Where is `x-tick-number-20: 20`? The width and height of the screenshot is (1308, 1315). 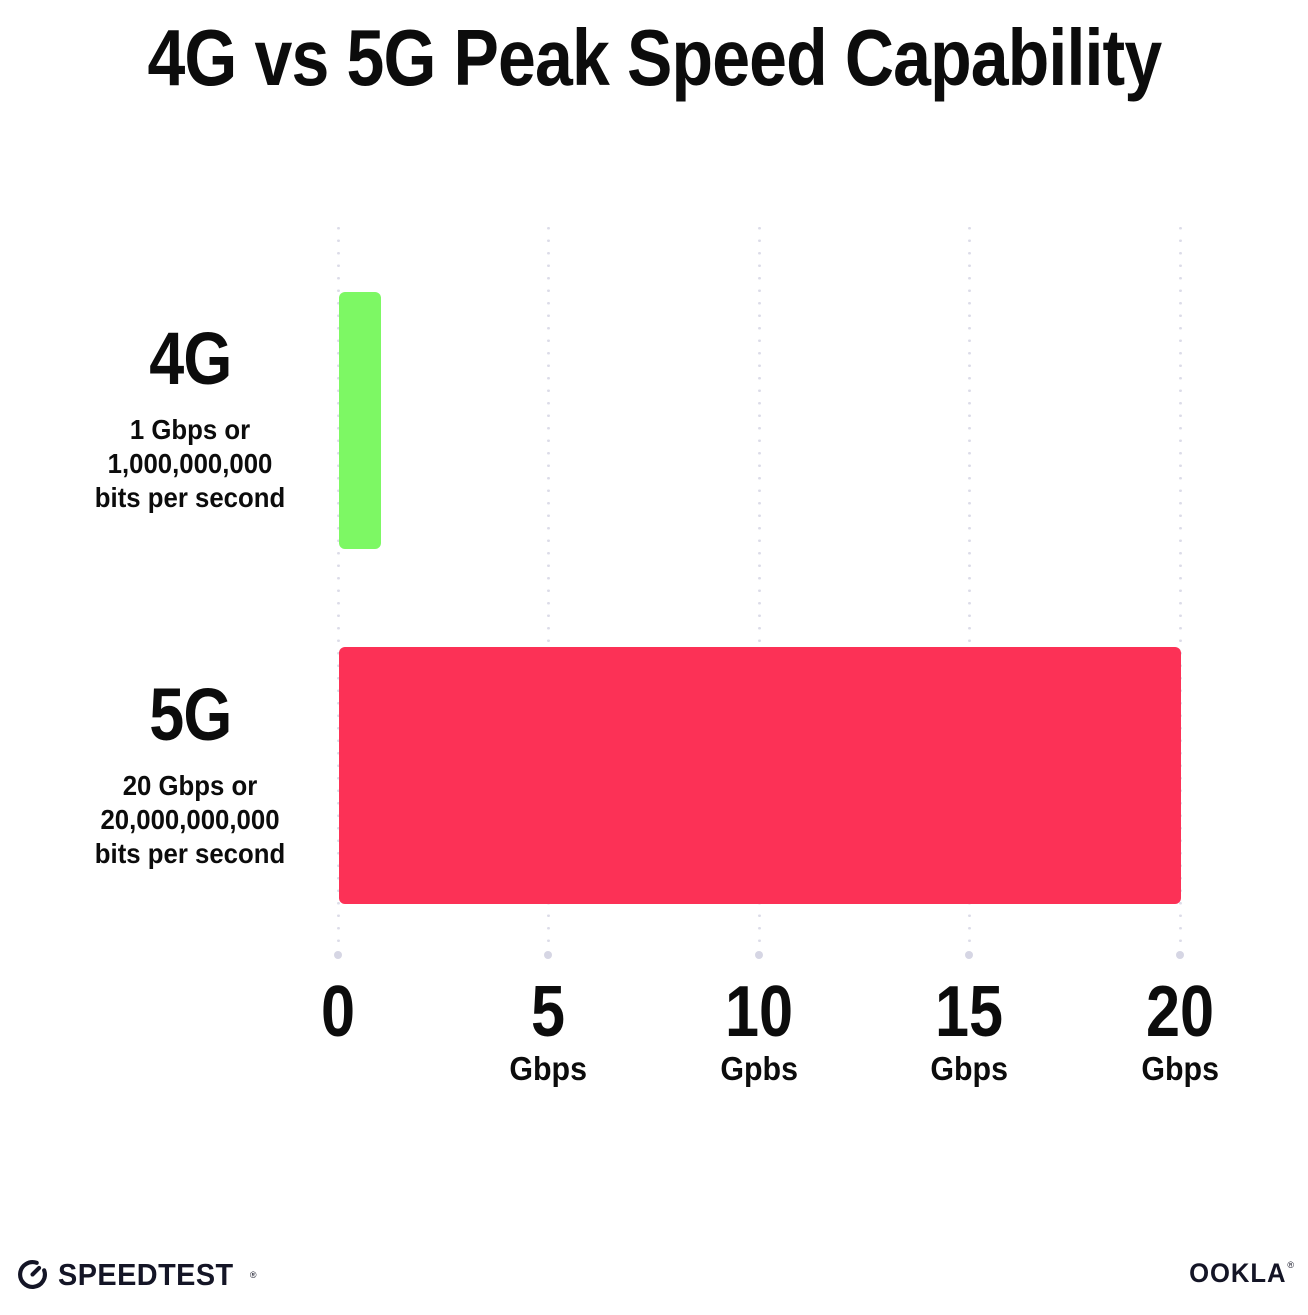 x-tick-number-20: 20 is located at coordinates (1180, 1012).